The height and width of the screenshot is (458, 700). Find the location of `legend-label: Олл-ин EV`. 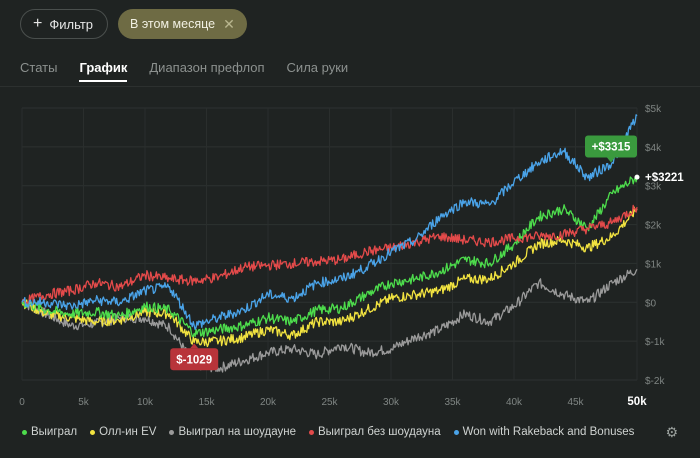

legend-label: Олл-ин EV is located at coordinates (128, 432).